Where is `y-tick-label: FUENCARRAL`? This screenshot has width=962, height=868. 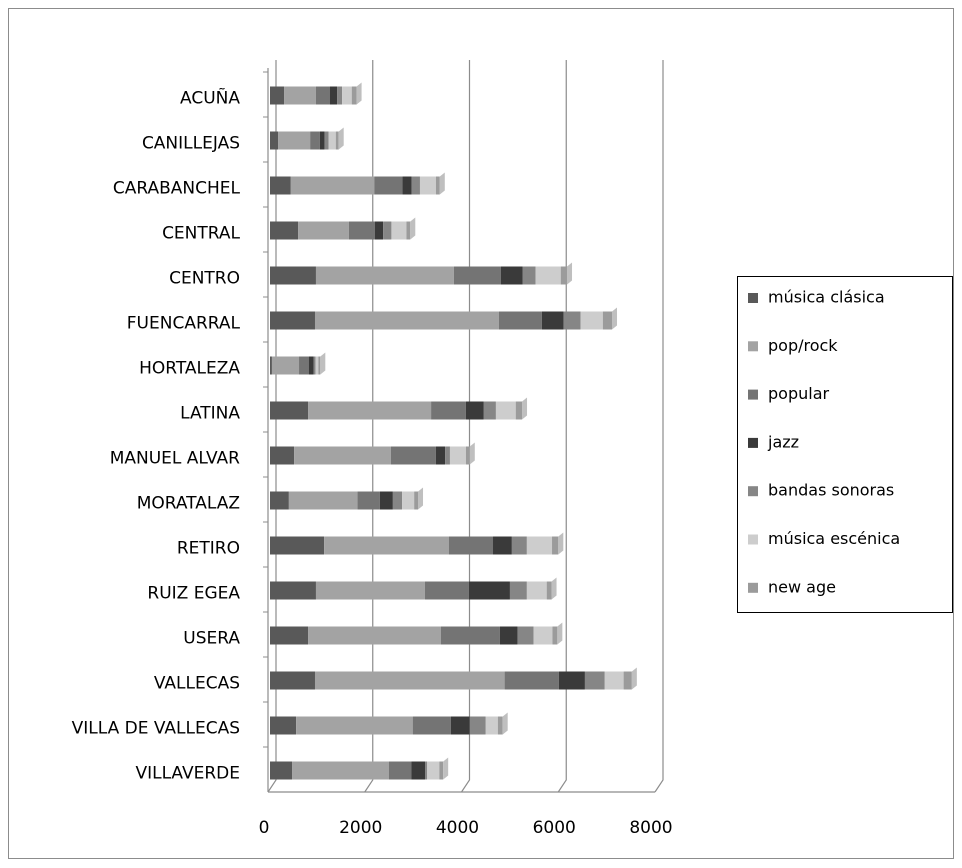 y-tick-label: FUENCARRAL is located at coordinates (184, 324).